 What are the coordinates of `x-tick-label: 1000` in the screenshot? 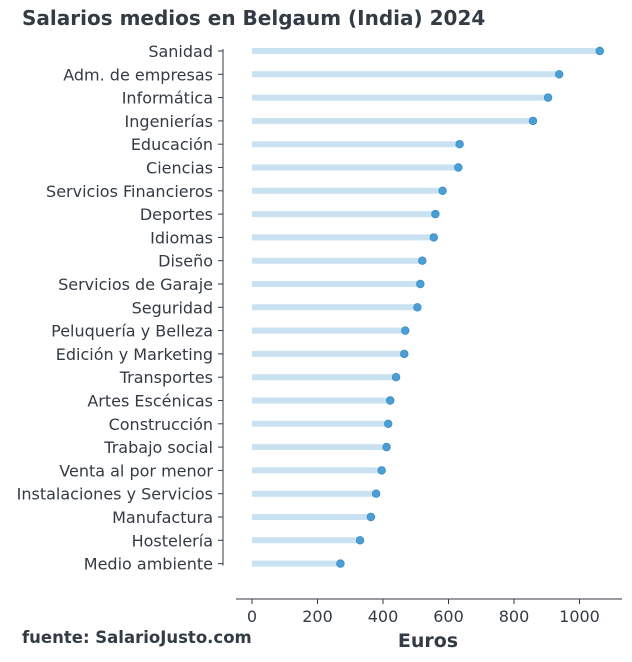 It's located at (579, 616).